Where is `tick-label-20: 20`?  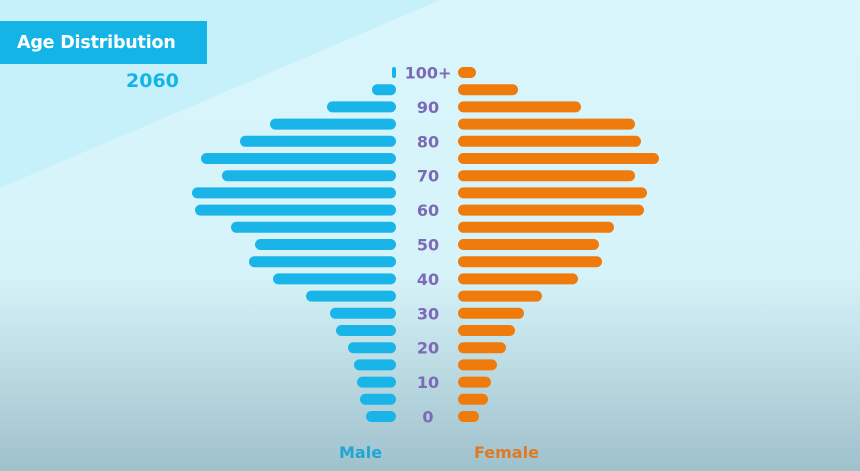
tick-label-20: 20 is located at coordinates (428, 348).